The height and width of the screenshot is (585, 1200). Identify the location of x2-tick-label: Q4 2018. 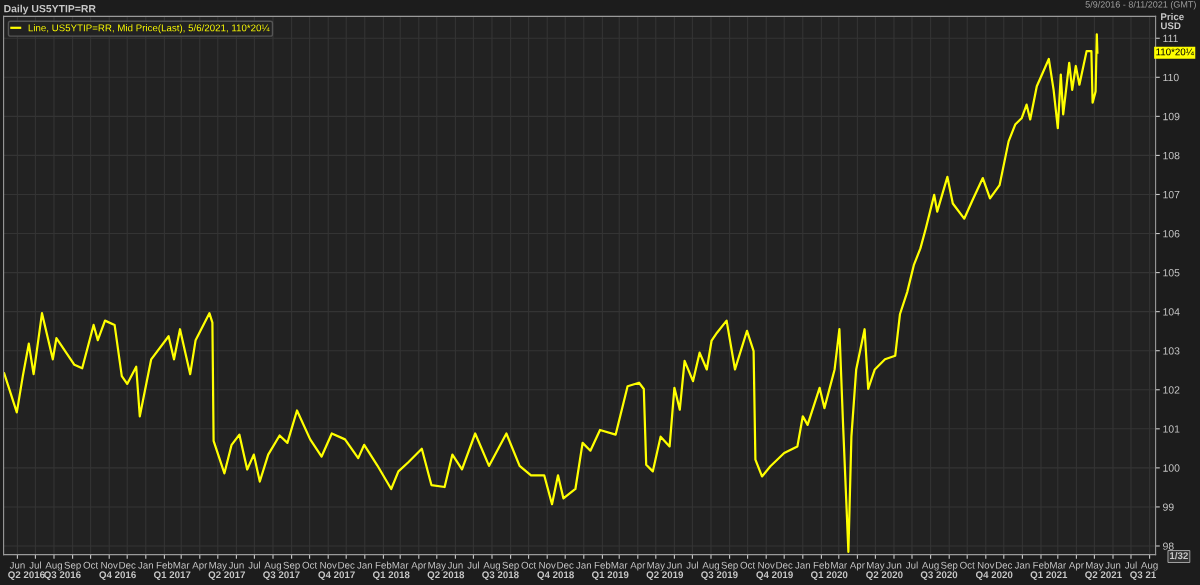
(555, 575).